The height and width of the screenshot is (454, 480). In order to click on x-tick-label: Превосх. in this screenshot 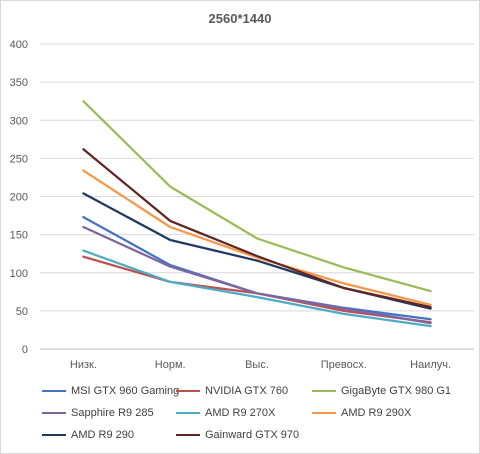, I will do `click(344, 365)`.